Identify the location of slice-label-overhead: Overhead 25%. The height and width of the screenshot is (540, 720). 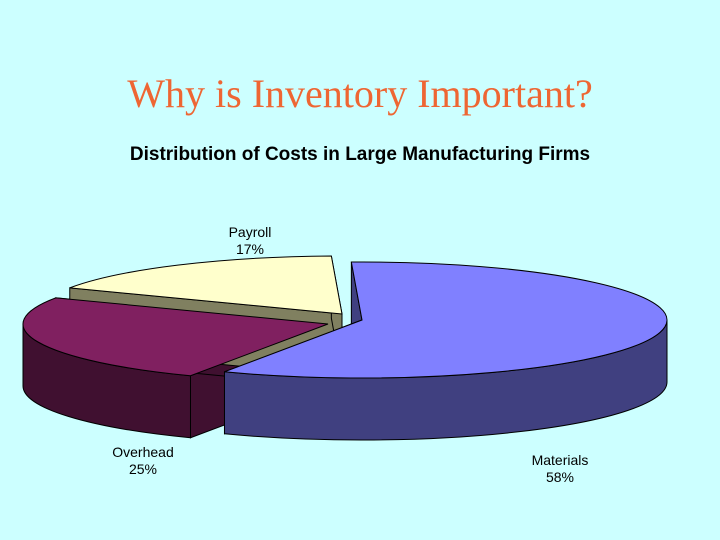
(143, 461).